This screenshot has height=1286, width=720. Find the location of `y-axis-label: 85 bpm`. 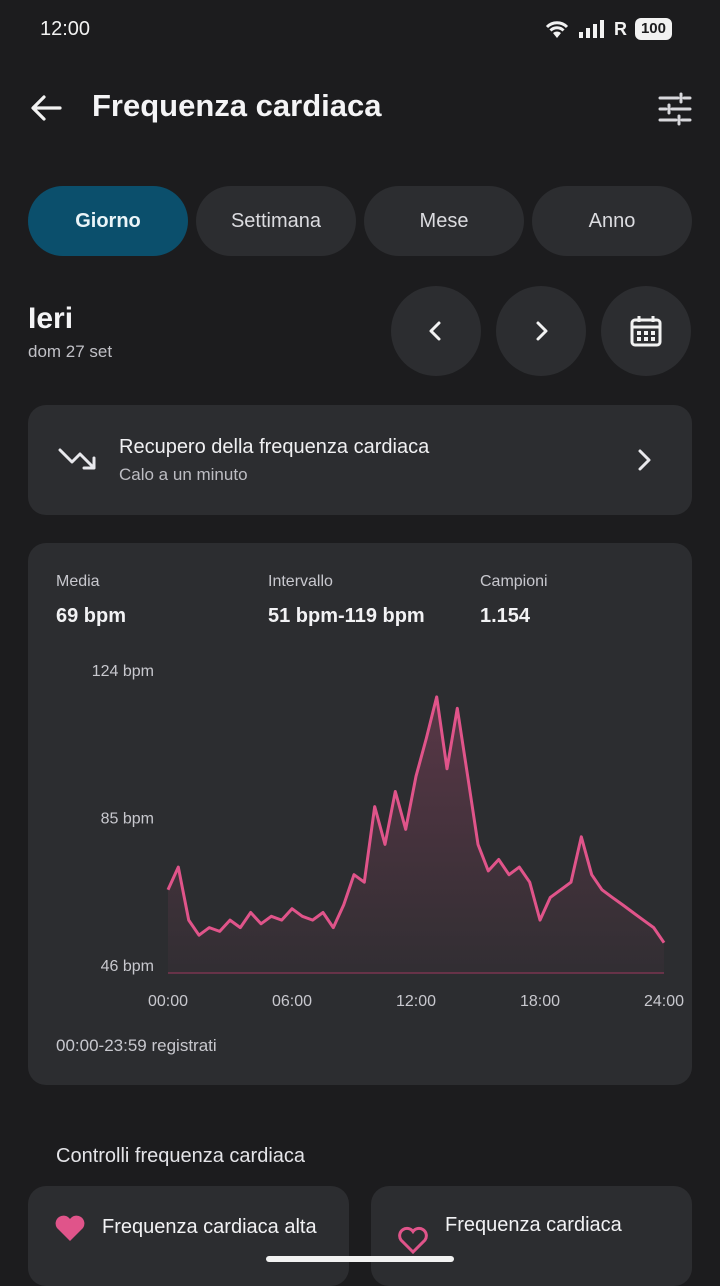

y-axis-label: 85 bpm is located at coordinates (127, 819).